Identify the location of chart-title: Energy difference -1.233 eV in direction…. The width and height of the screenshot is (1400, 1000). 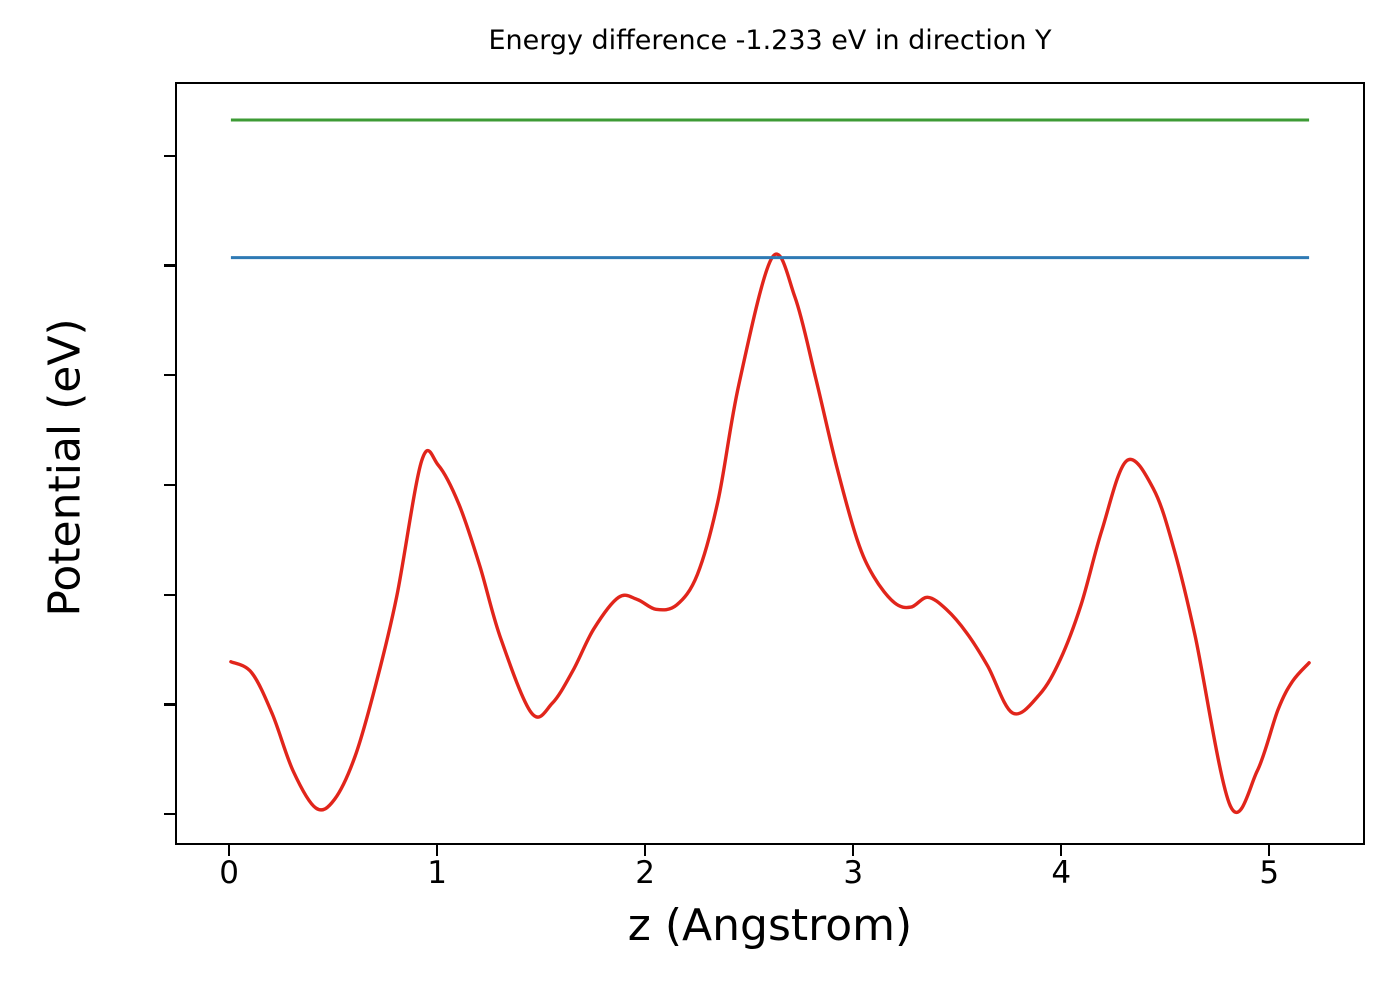
(770, 40).